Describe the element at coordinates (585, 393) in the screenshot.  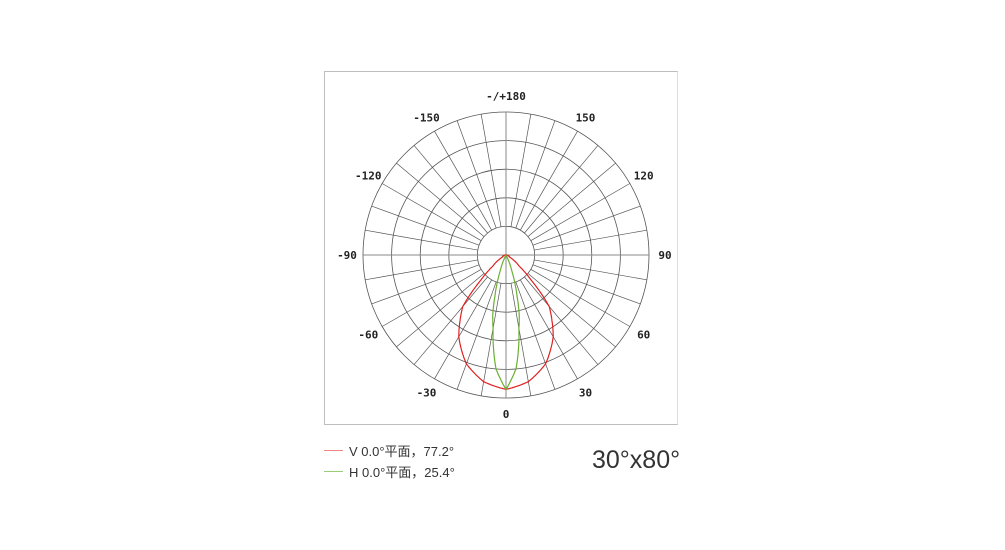
I see `angle-tick-label: 30` at that location.